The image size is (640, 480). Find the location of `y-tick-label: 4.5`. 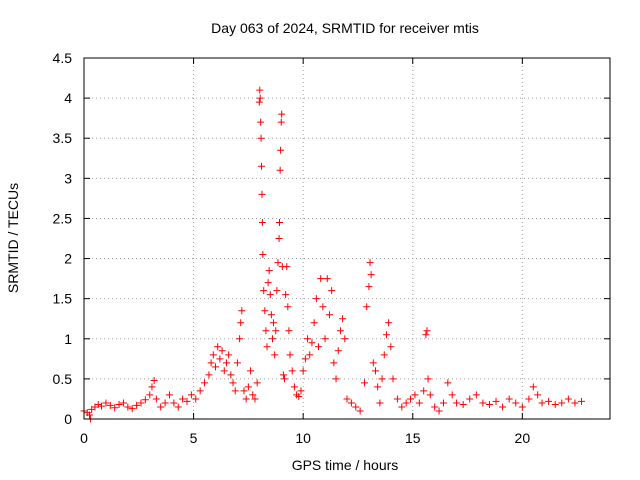

y-tick-label: 4.5 is located at coordinates (63, 58).